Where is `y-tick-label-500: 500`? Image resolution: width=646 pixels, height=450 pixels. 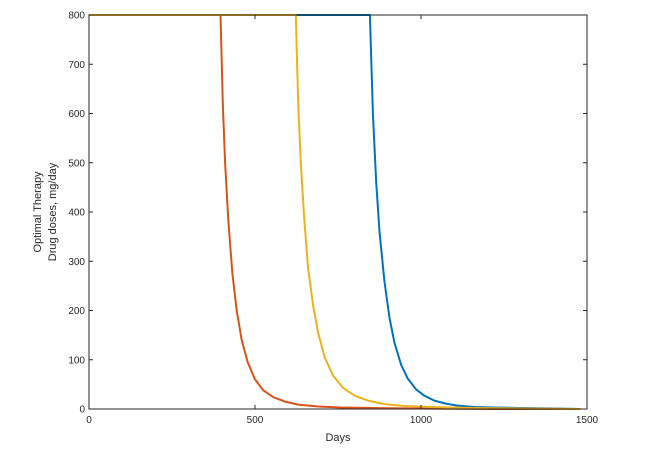
y-tick-label-500: 500 is located at coordinates (76, 163).